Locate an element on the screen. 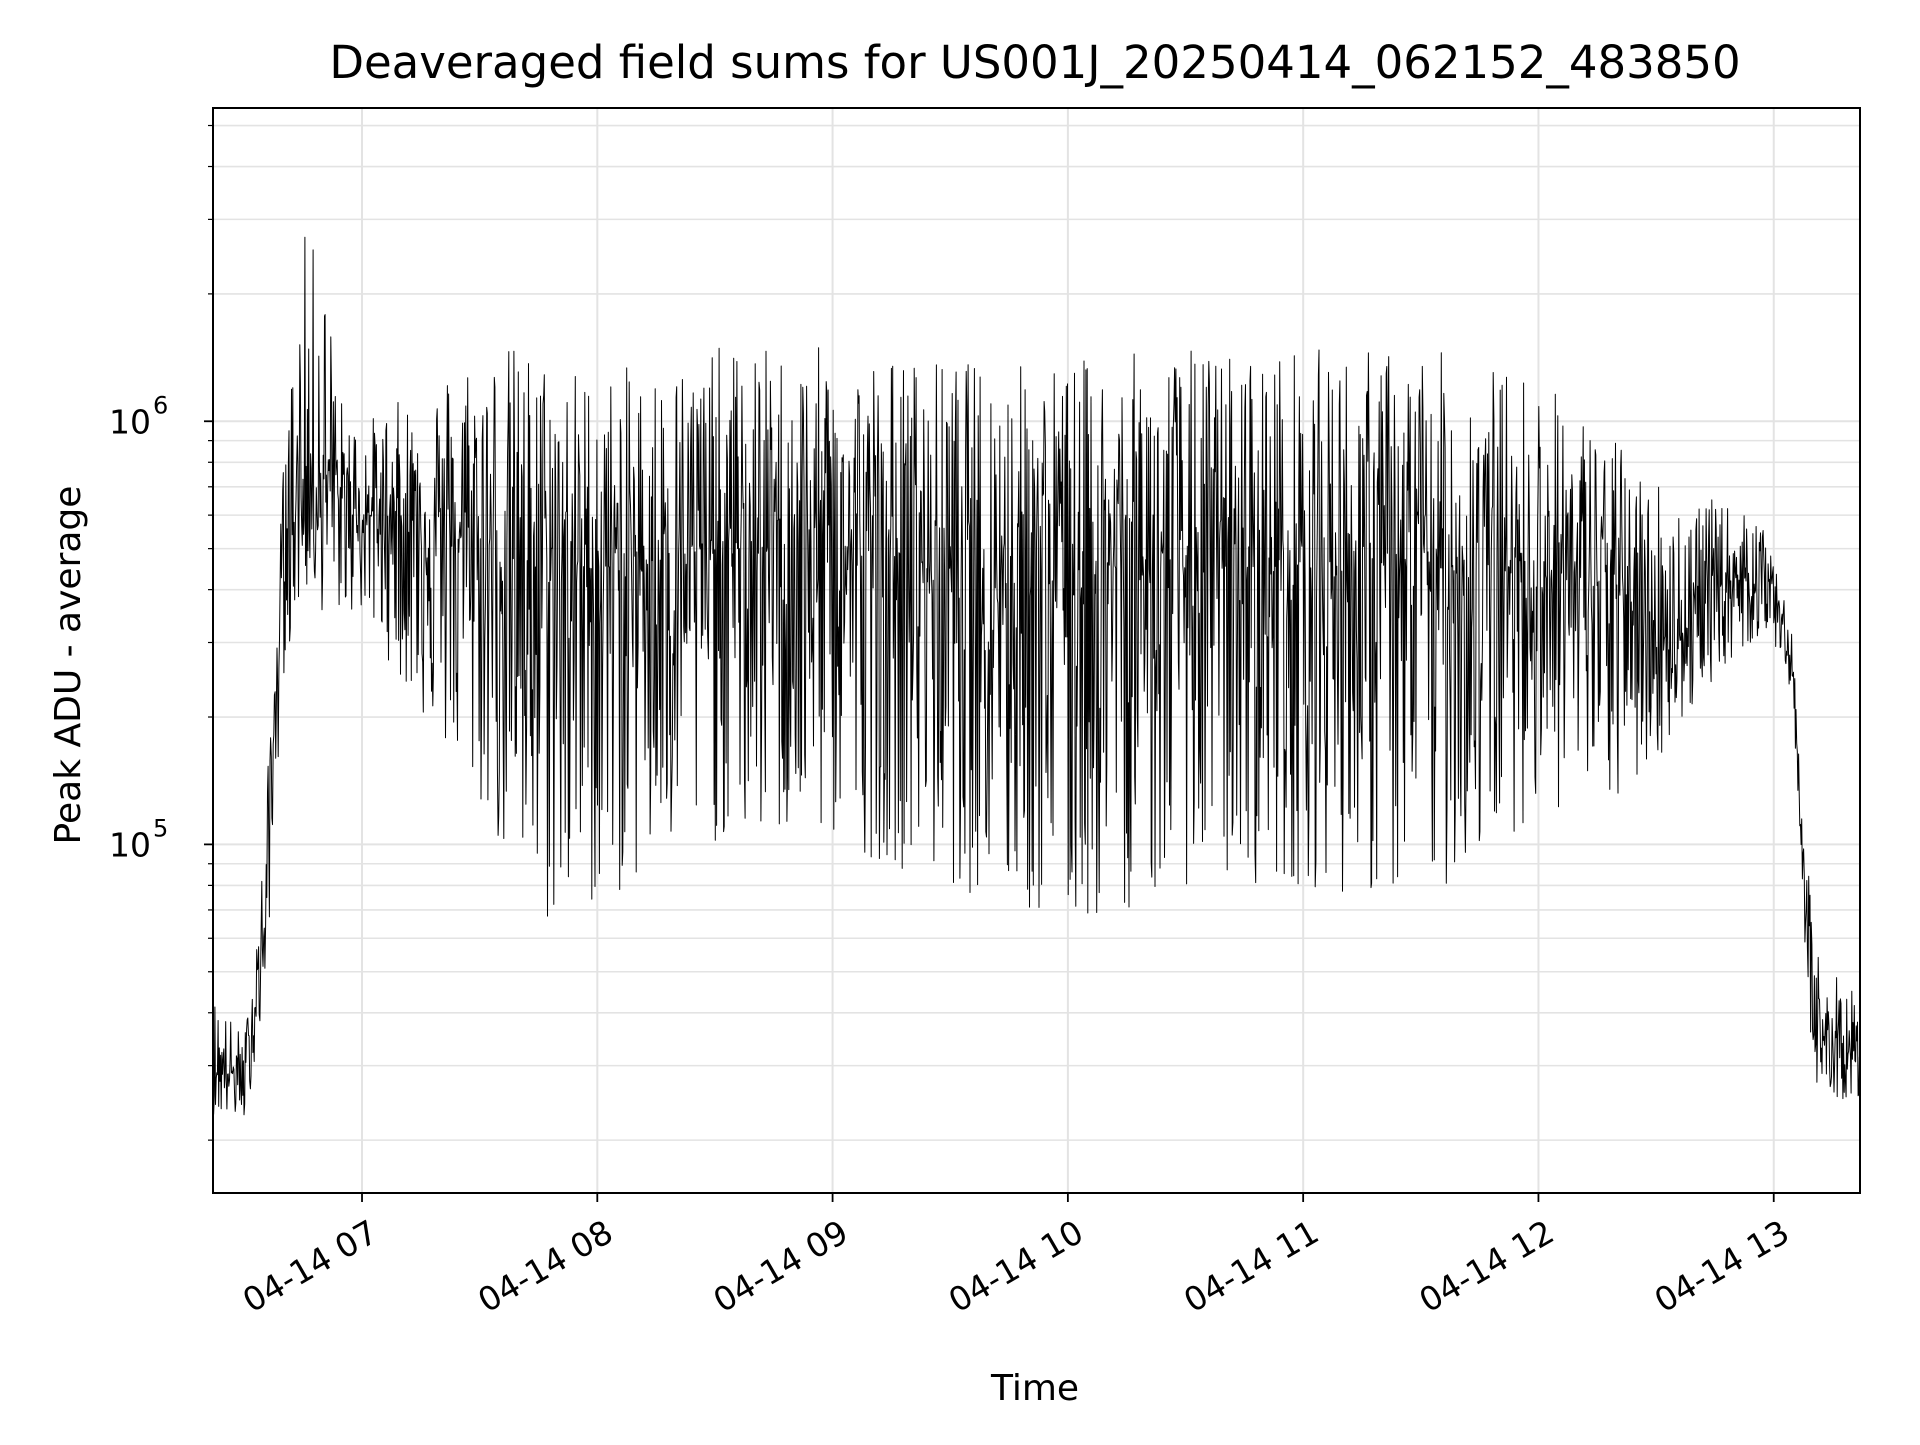  y-axis-label: Peak ADU - average is located at coordinates (68, 665).